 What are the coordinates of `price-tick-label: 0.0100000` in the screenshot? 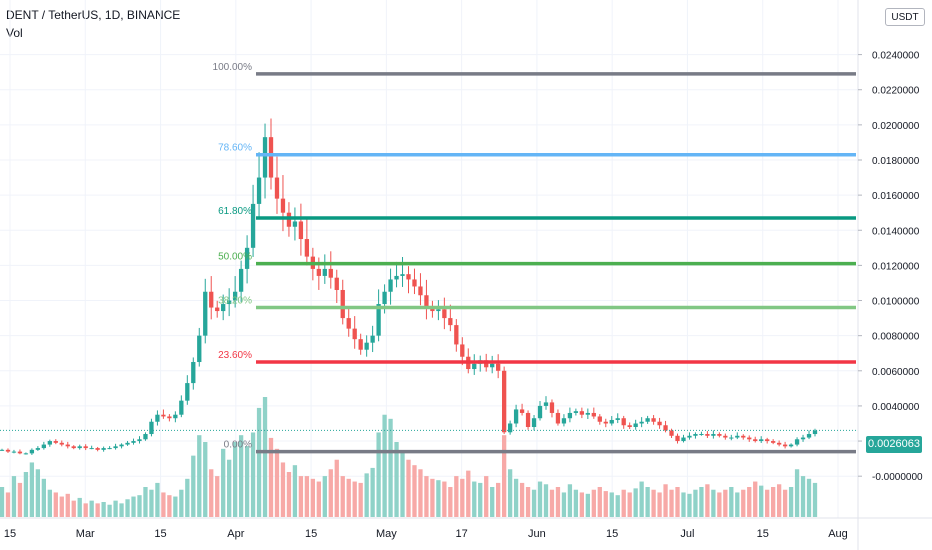 It's located at (896, 302).